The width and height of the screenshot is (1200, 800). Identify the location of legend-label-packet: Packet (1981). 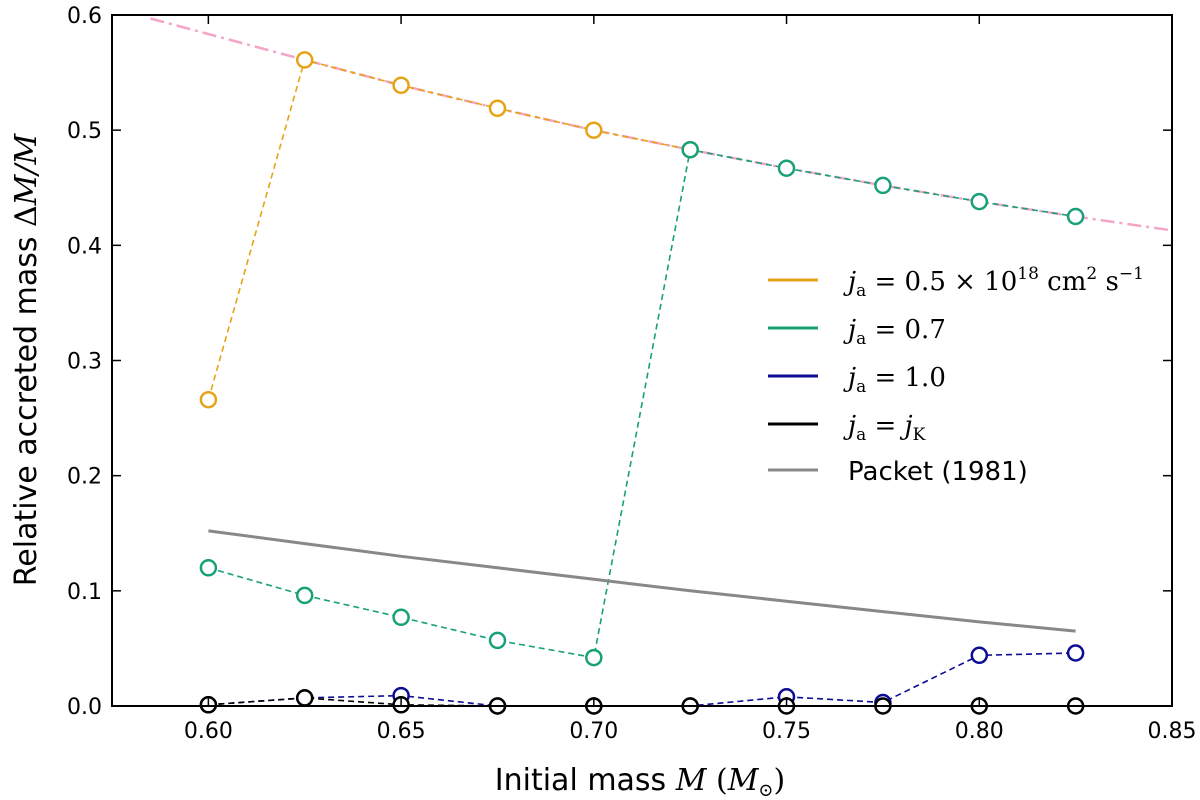
(938, 472).